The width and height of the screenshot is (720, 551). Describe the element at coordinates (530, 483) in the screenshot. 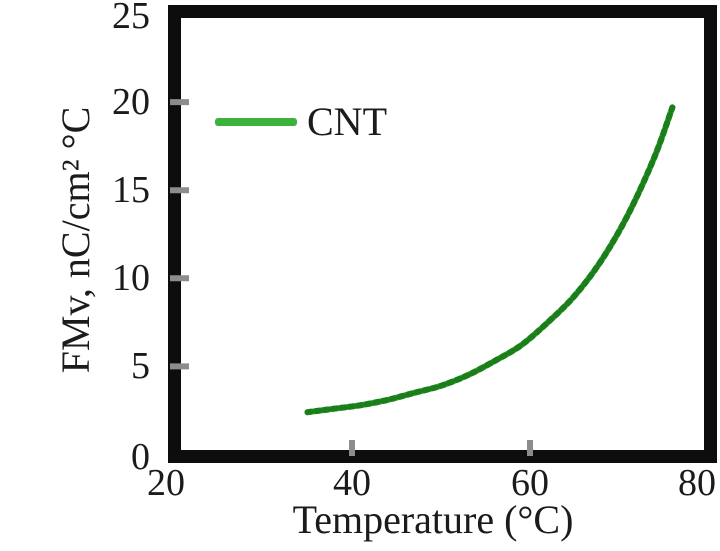

I see `x-tick-label-60: 60` at that location.